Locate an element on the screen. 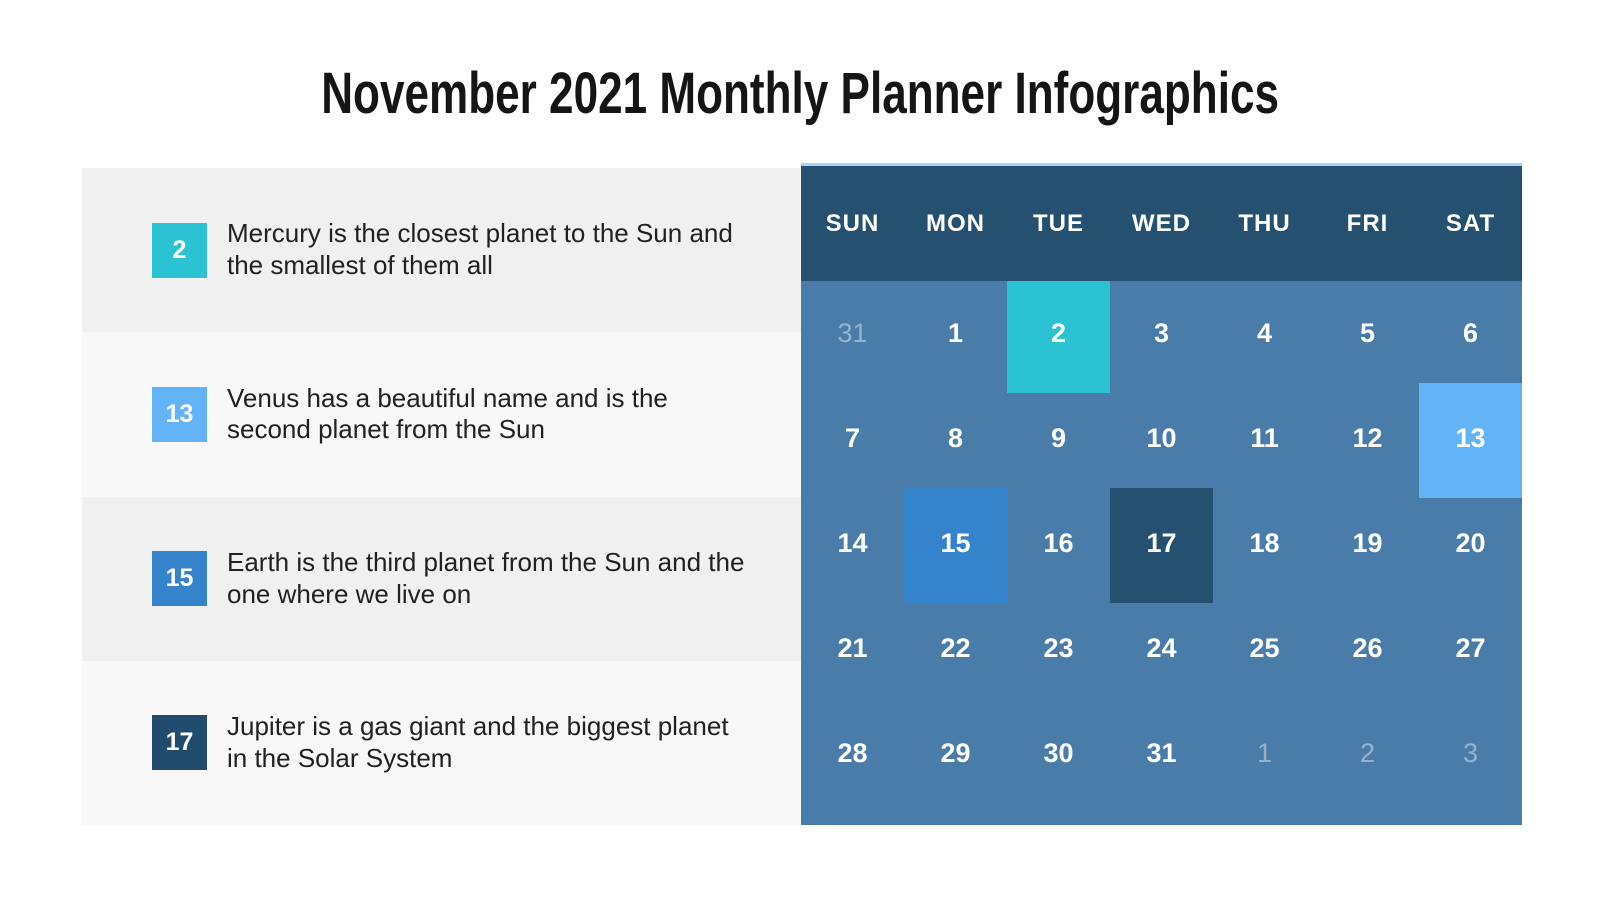  calendar-day: 26 is located at coordinates (1367, 648).